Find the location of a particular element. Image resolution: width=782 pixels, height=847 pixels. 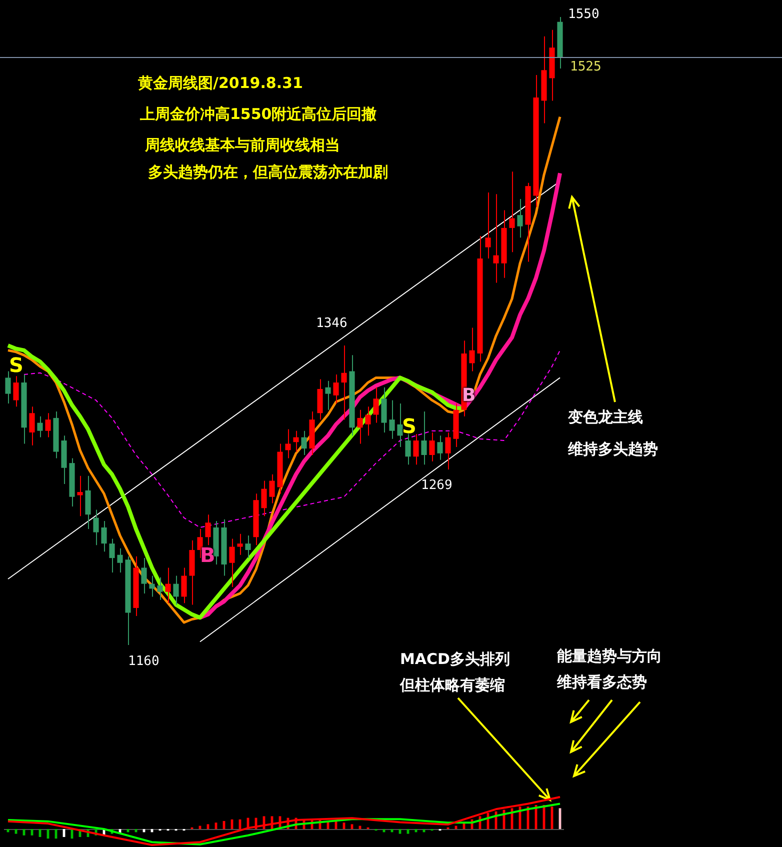

text: 1160 is located at coordinates (144, 661).